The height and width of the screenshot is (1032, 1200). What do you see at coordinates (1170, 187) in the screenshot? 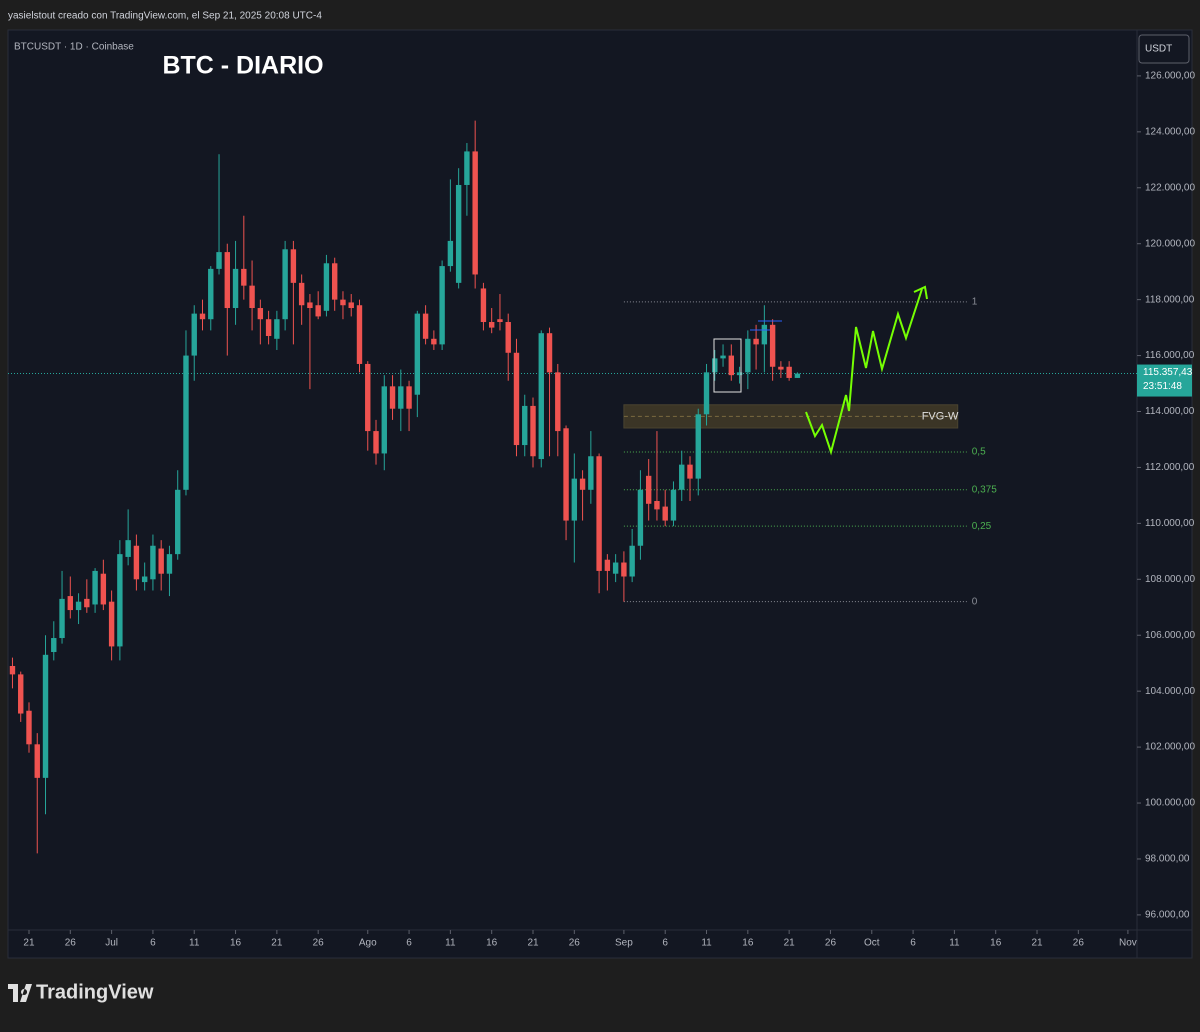
I see `y-tick-label: 122.000,00` at bounding box center [1170, 187].